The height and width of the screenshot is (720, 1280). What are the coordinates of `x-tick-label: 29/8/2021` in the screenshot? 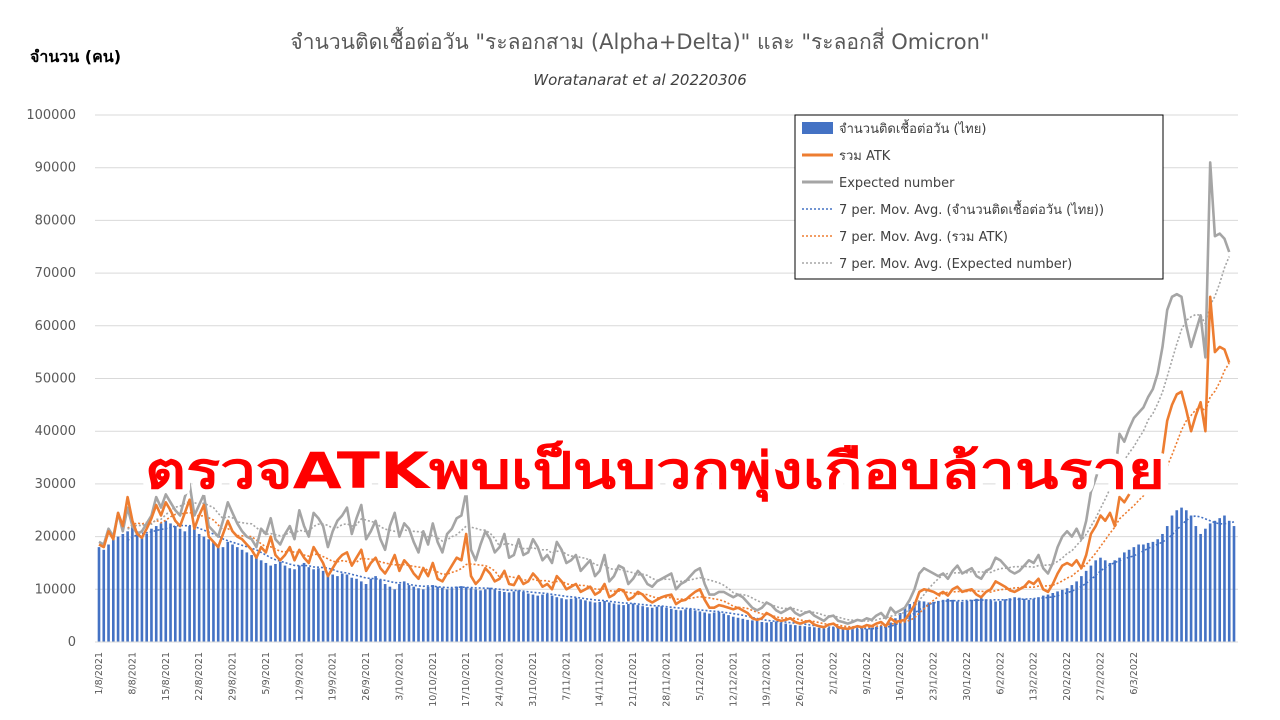 It's located at (233, 676).